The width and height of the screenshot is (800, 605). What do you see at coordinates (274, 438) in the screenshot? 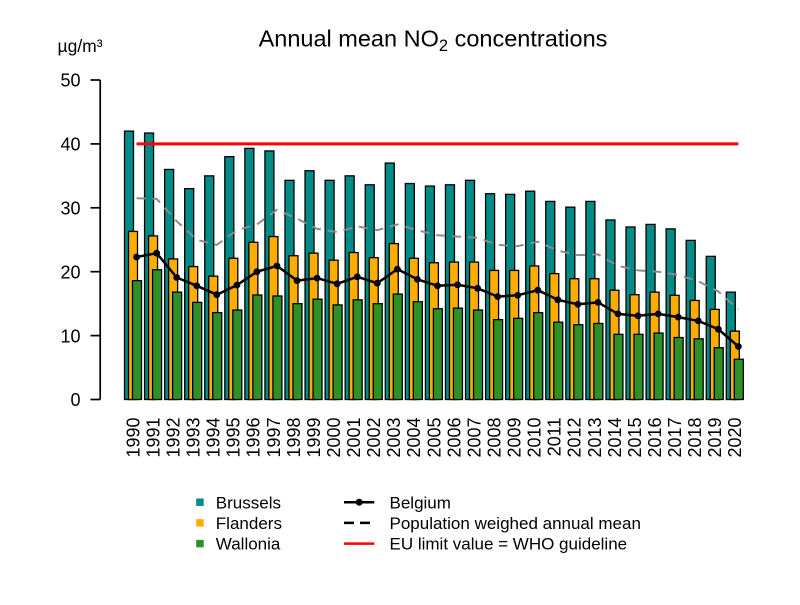
I see `svg-text: 1997` at bounding box center [274, 438].